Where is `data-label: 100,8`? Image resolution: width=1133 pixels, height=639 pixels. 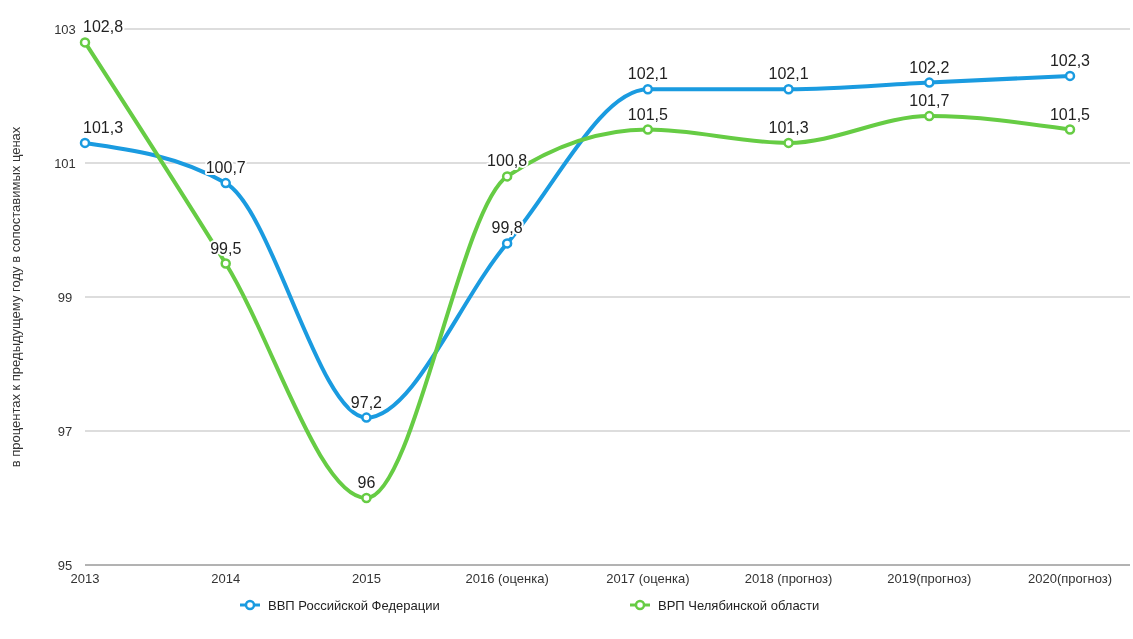
data-label: 100,8 is located at coordinates (507, 161).